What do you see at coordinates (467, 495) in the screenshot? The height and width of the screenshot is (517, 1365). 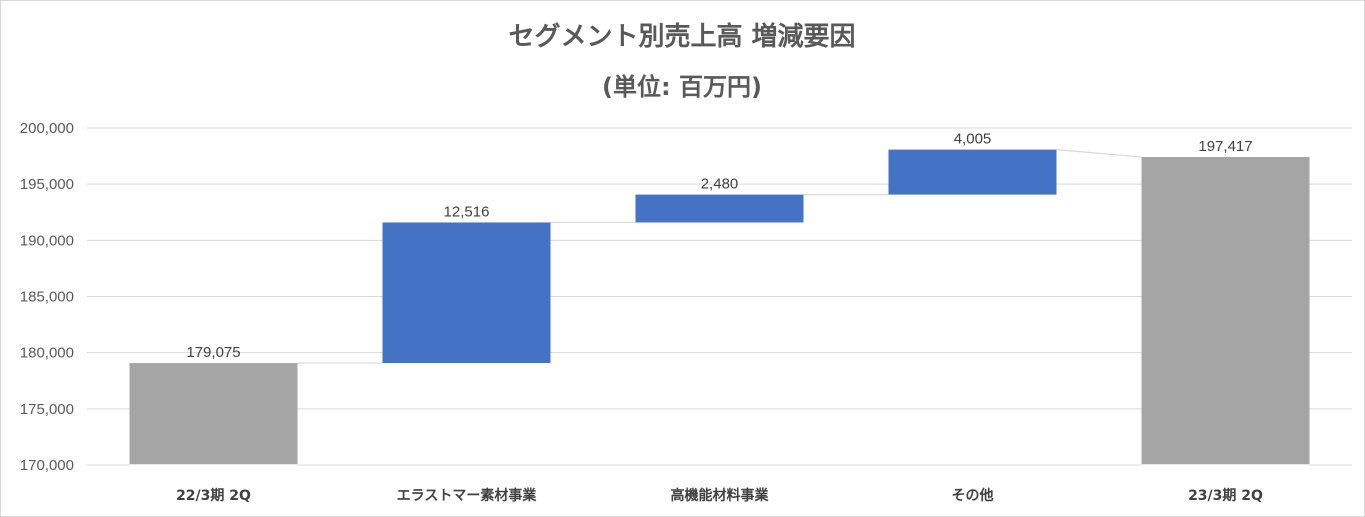 I see `x-category-label: エラストマー素材事業` at bounding box center [467, 495].